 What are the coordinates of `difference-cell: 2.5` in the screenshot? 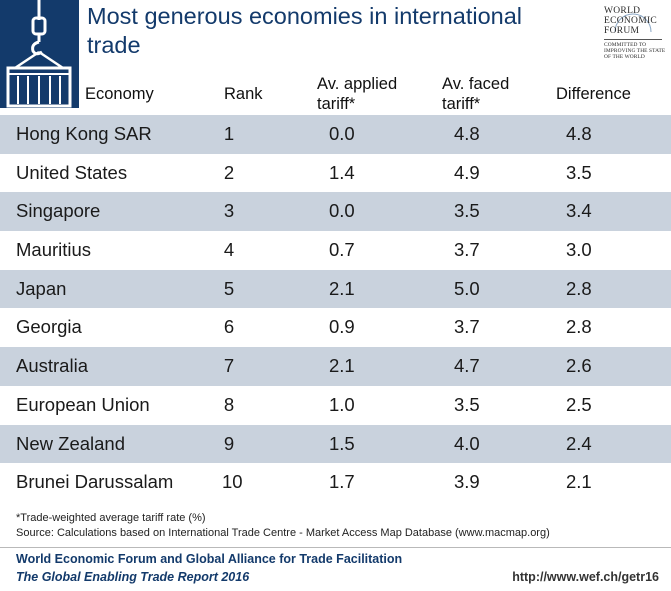 It's located at (579, 404).